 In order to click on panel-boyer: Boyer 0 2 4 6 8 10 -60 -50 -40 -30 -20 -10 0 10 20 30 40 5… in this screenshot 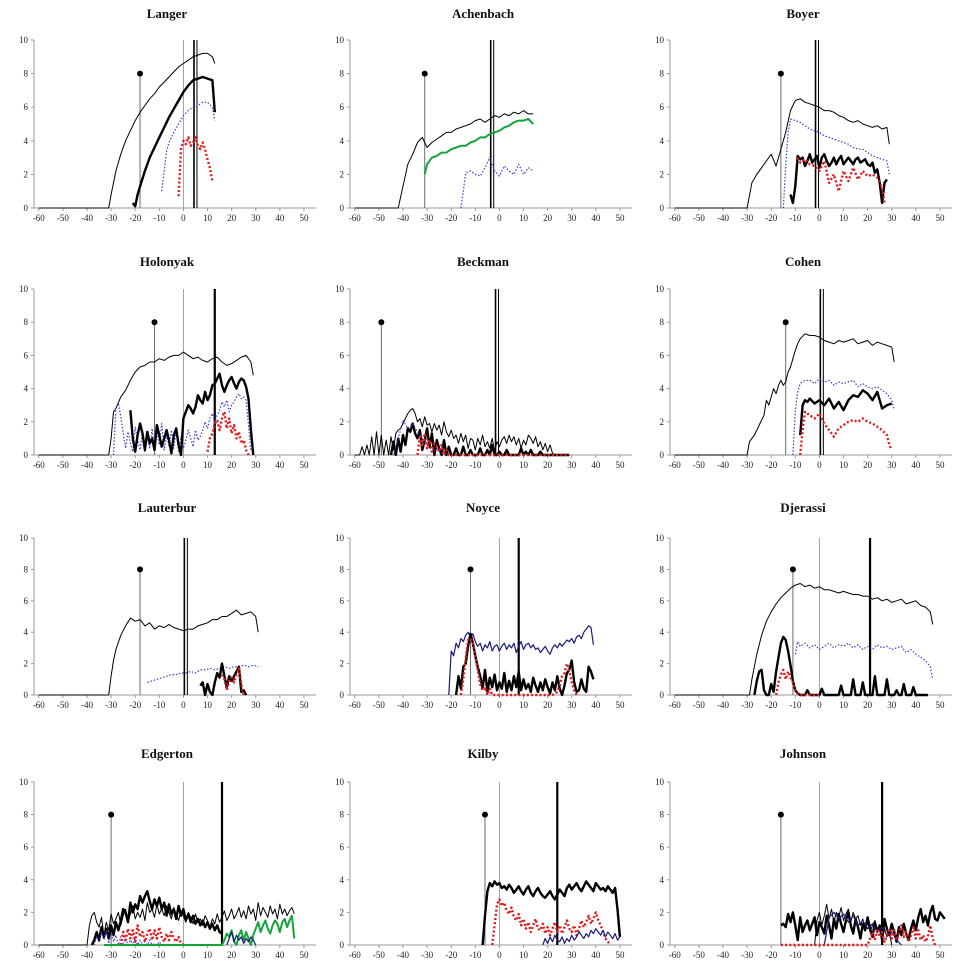, I will do `click(803, 114)`.